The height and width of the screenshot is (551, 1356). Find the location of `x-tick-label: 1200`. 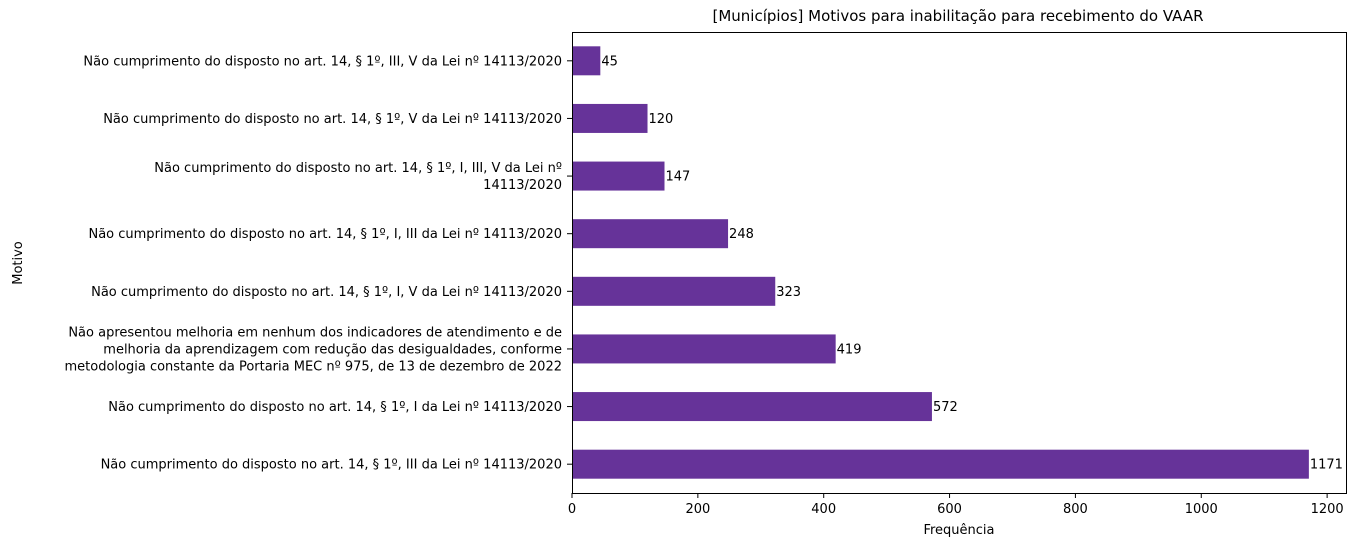

x-tick-label: 1200 is located at coordinates (1327, 509).